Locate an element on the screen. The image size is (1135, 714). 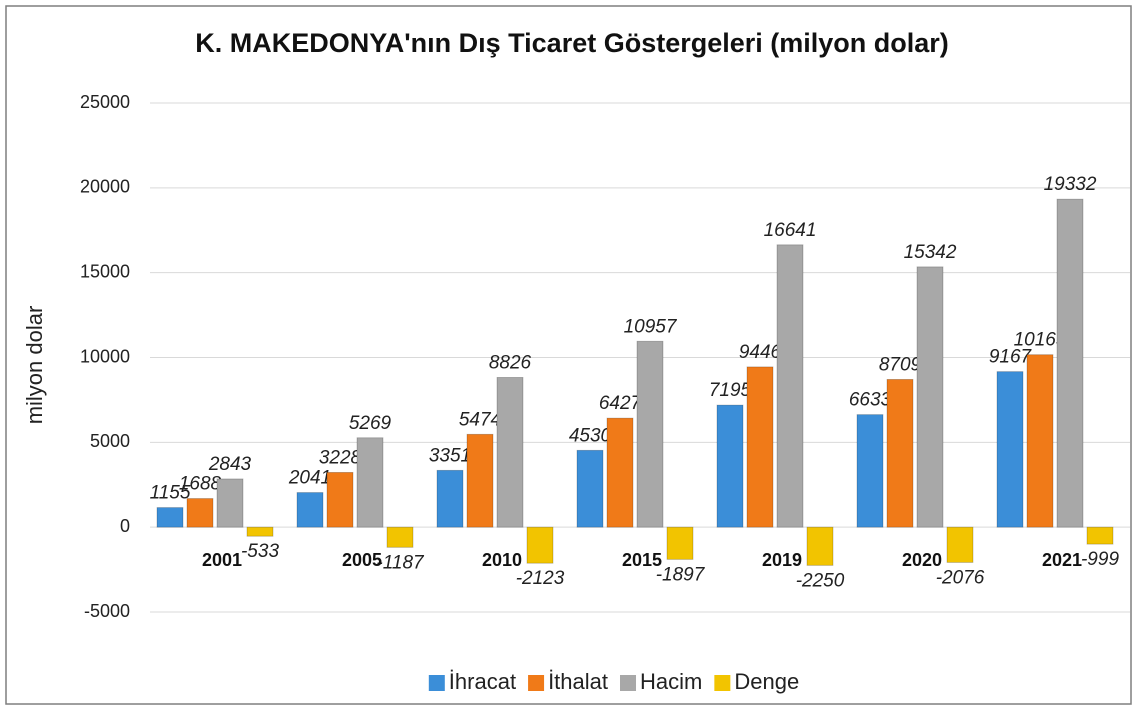
x-tick-label: 2005 is located at coordinates (362, 560).